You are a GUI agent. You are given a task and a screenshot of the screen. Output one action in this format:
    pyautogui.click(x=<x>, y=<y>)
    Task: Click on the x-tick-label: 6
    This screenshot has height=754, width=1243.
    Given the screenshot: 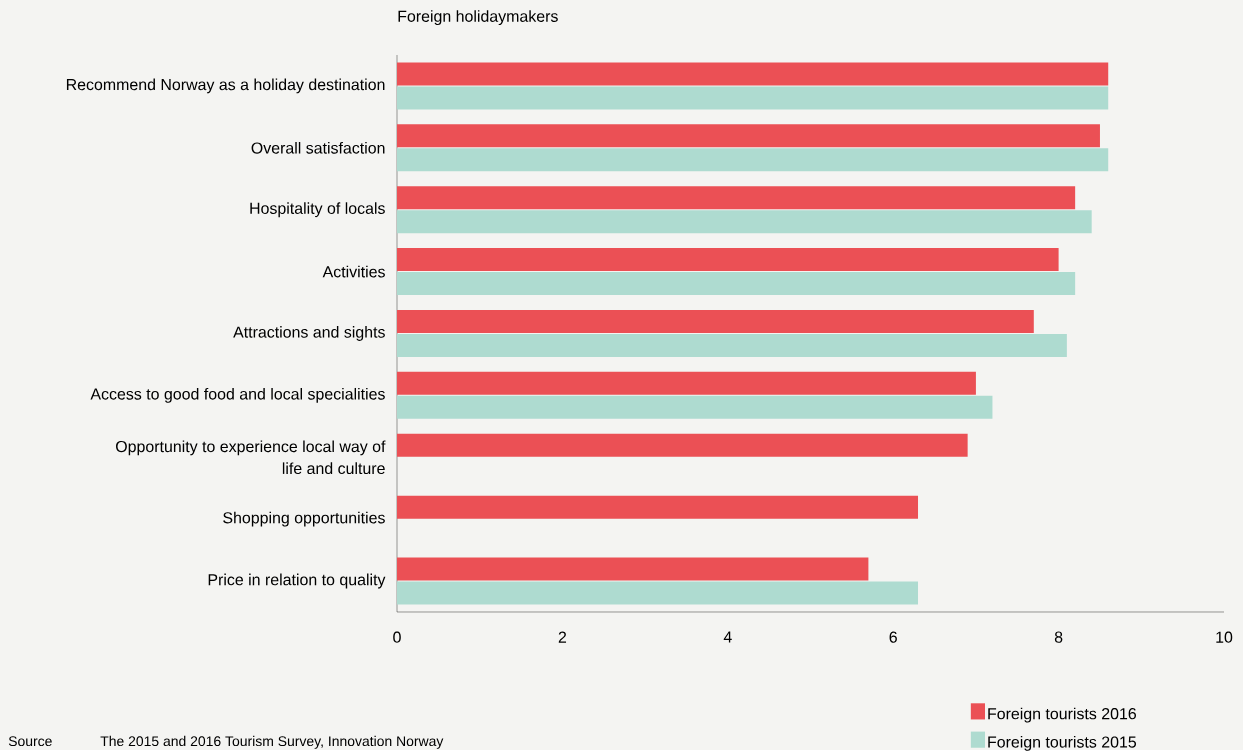 What is the action you would take?
    pyautogui.click(x=893, y=637)
    